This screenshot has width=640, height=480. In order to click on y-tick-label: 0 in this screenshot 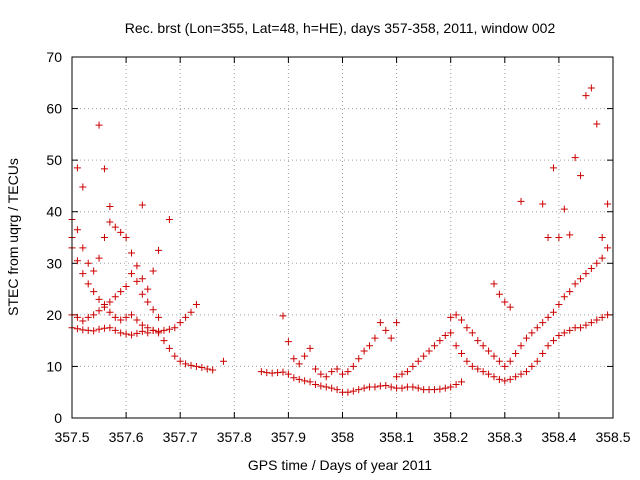, I will do `click(58, 418)`.